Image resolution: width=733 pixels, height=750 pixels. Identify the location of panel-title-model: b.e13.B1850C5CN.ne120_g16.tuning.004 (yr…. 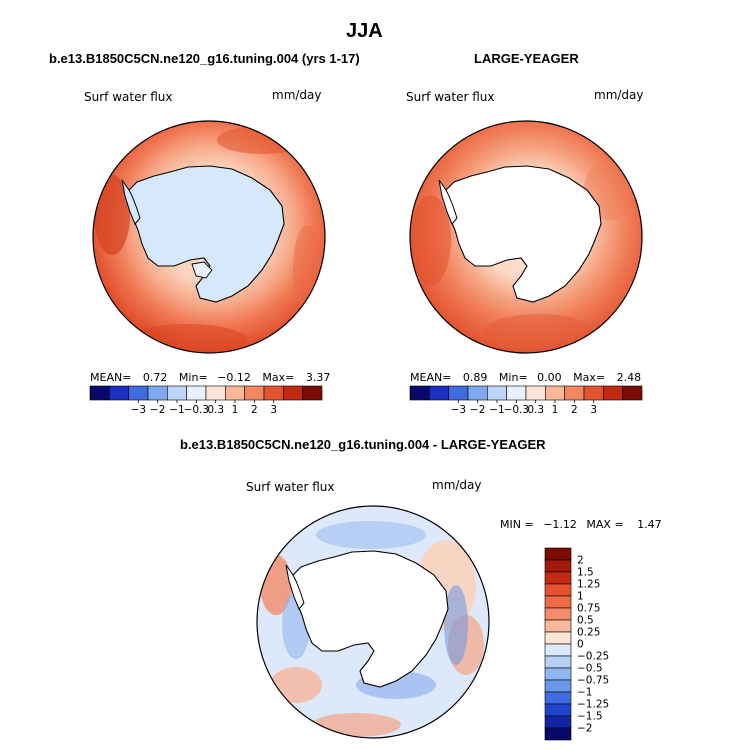
(204, 58).